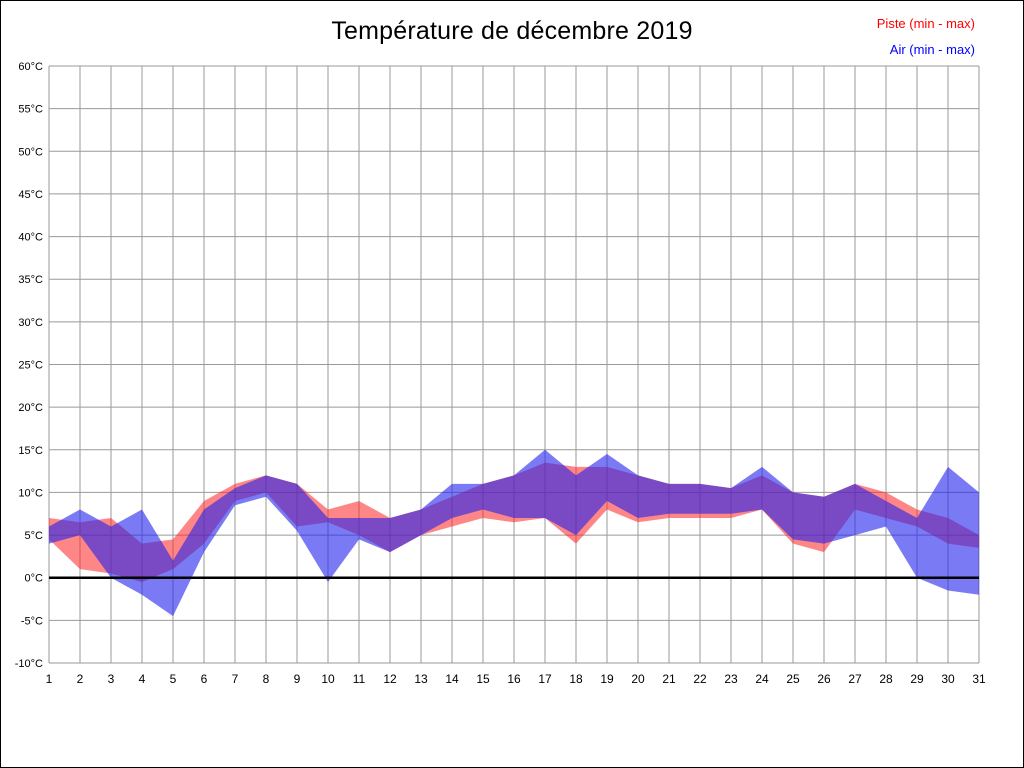  What do you see at coordinates (421, 679) in the screenshot?
I see `svg-text: 13` at bounding box center [421, 679].